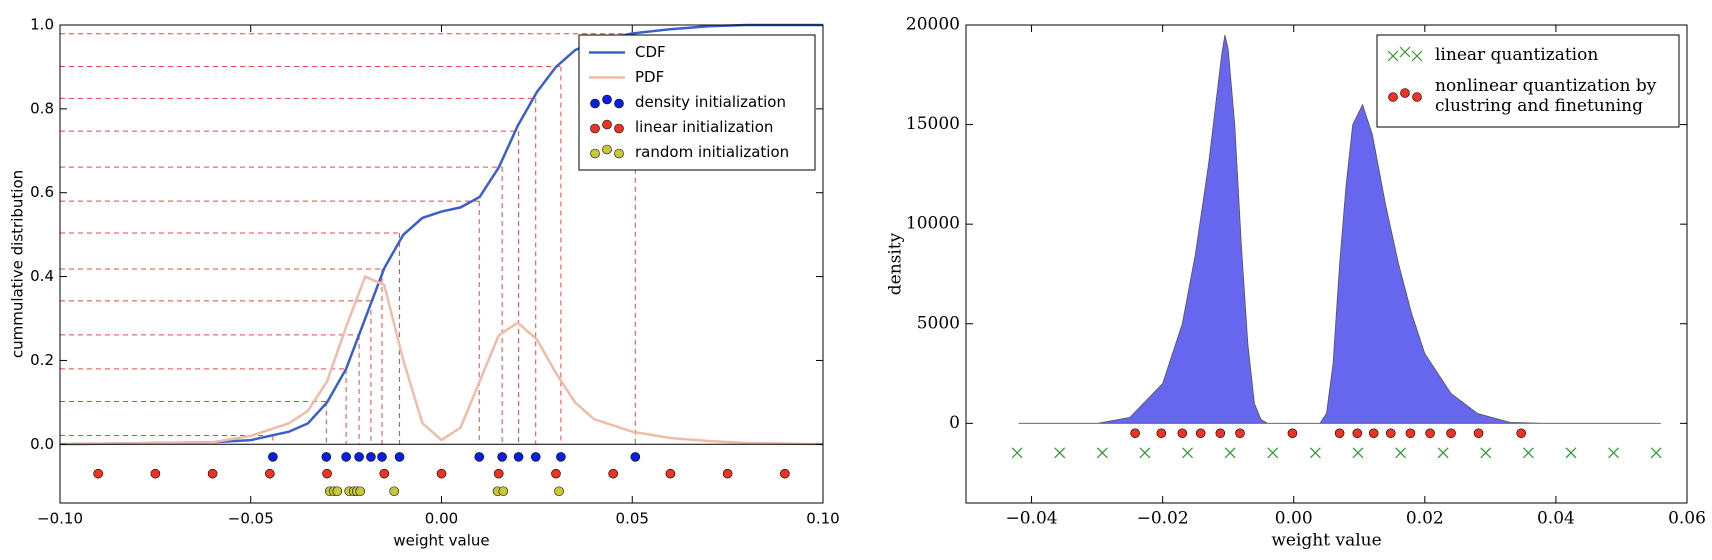  Describe the element at coordinates (1528, 81) in the screenshot. I see `legend-box` at that location.